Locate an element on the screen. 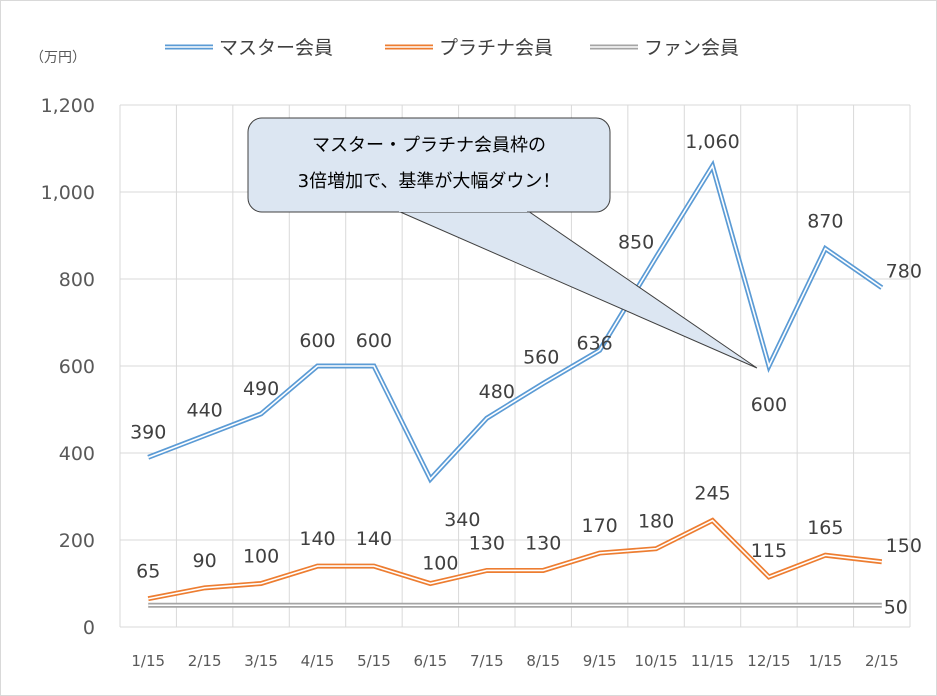 This screenshot has width=937, height=696. data-label-master: 1,060 is located at coordinates (712, 142).